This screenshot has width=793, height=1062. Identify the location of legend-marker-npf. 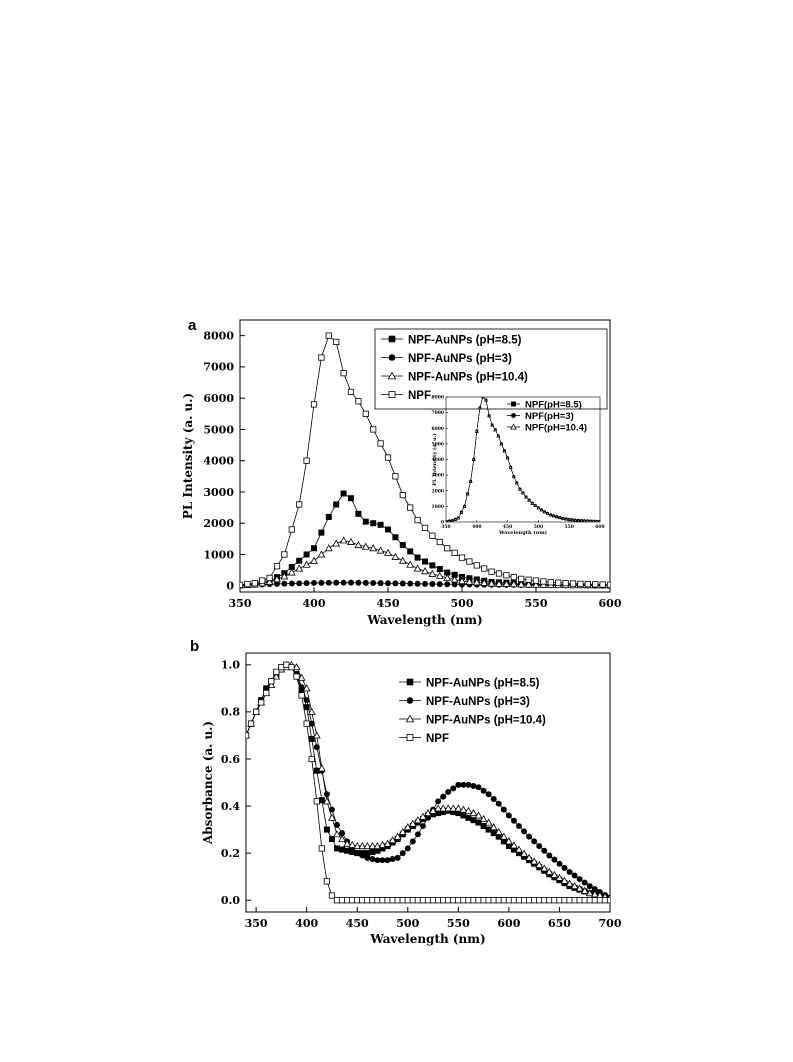
(410, 737).